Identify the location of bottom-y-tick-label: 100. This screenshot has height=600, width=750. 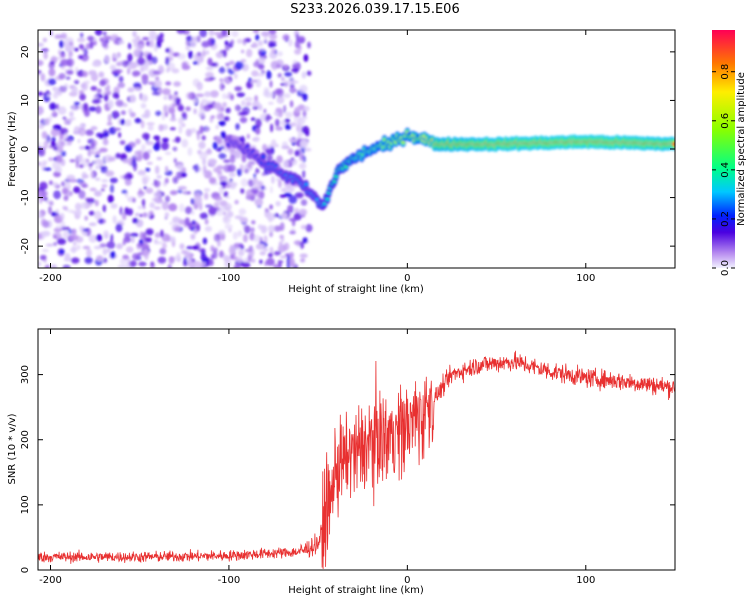
(25, 504).